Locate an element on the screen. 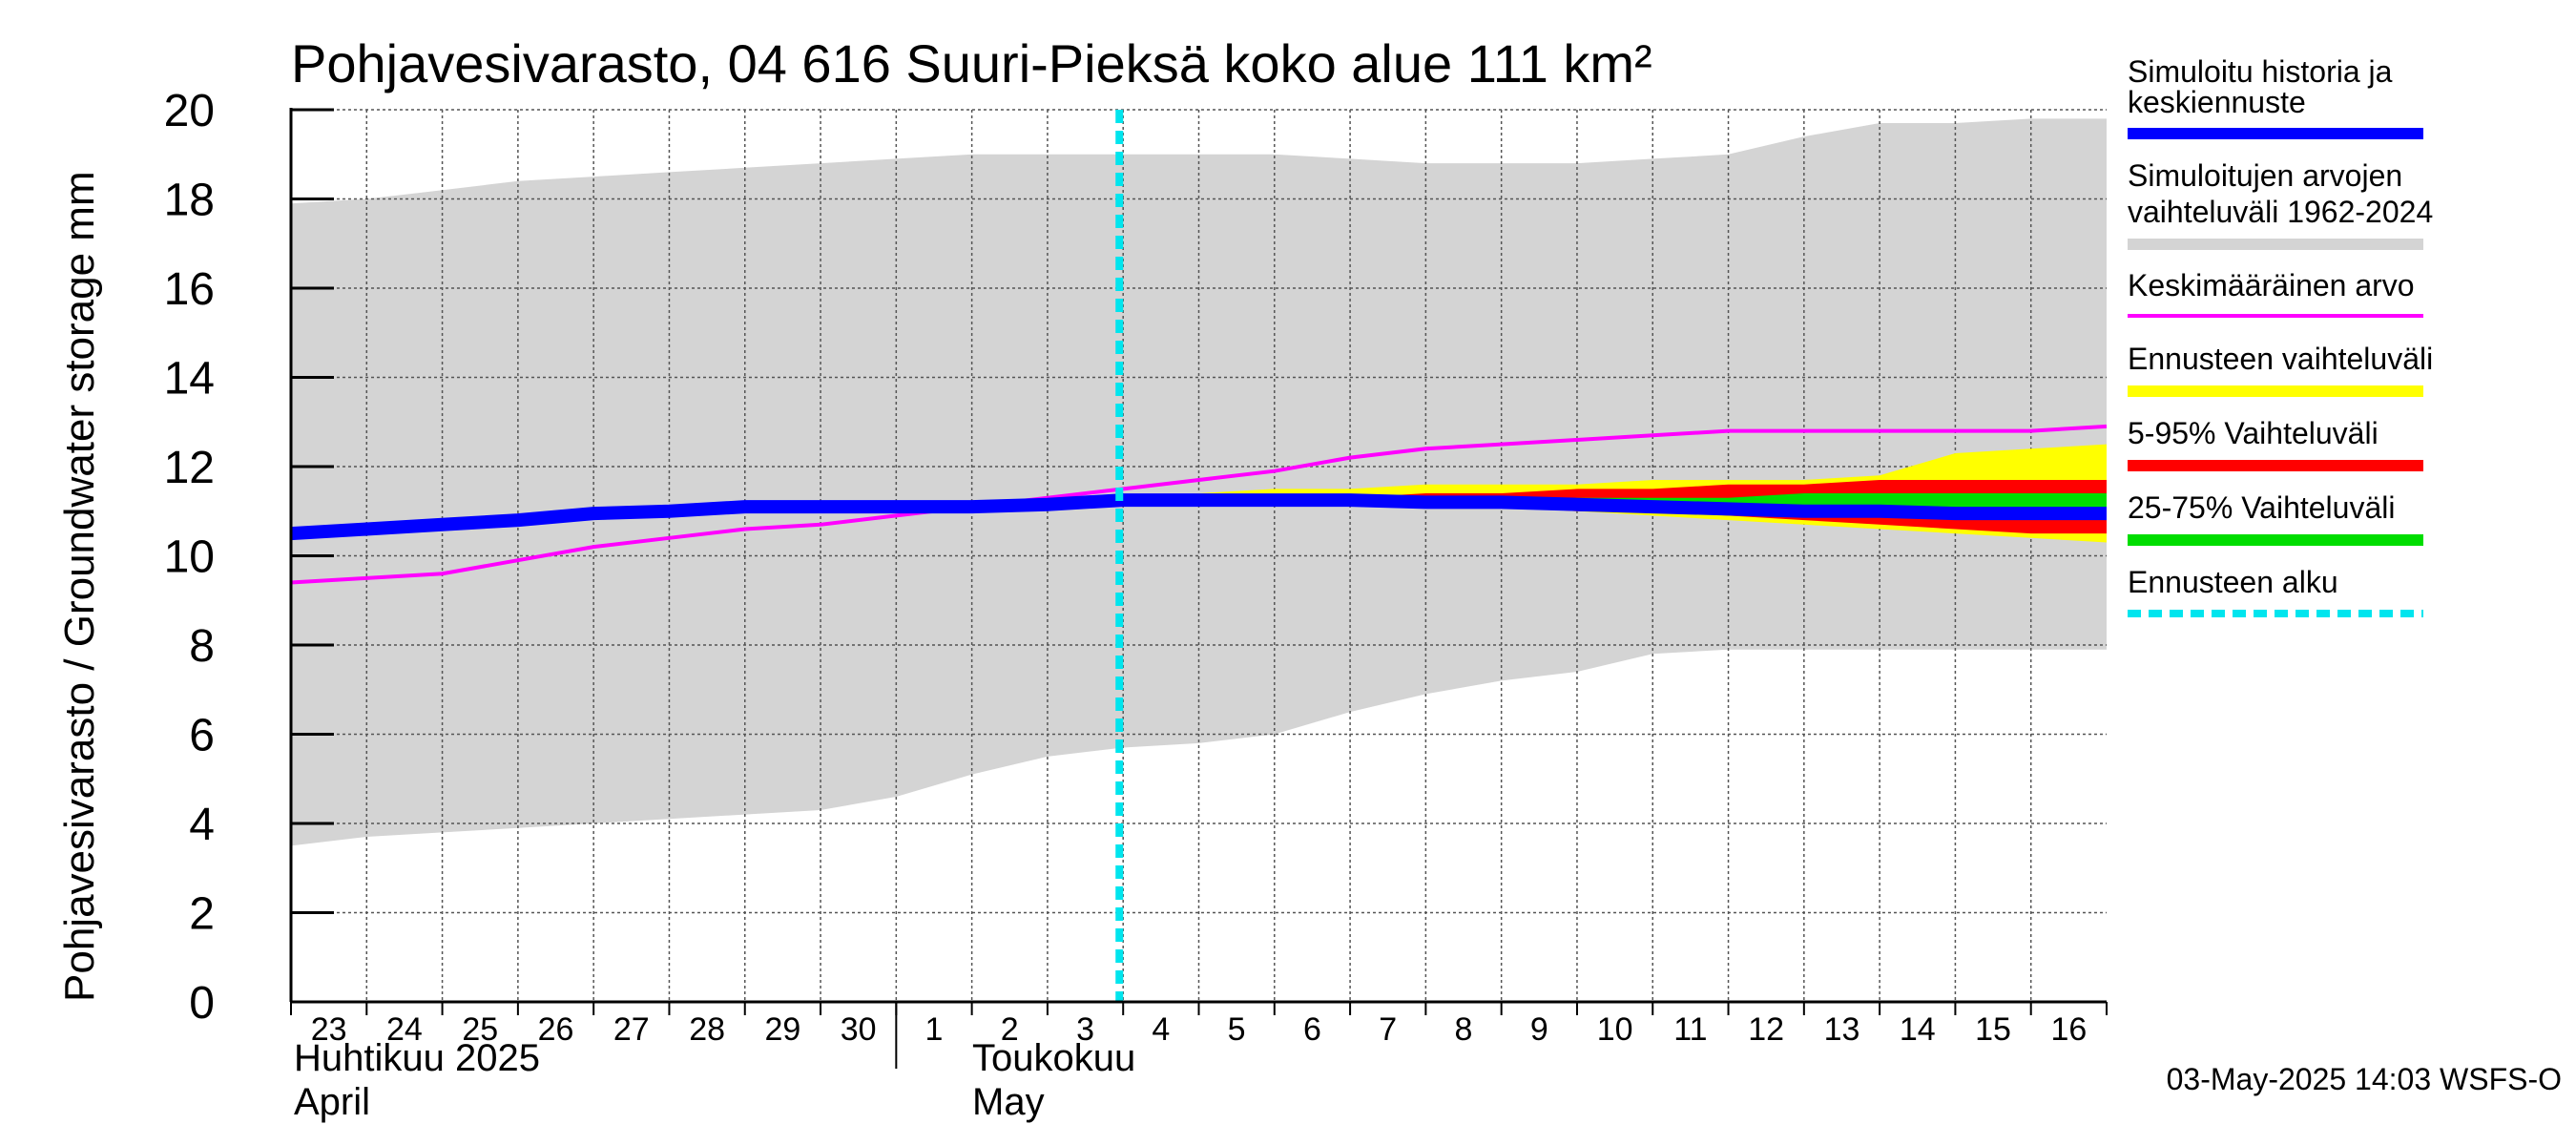 Image resolution: width=2576 pixels, height=1145 pixels. x-tick-label: 12 is located at coordinates (1766, 1029).